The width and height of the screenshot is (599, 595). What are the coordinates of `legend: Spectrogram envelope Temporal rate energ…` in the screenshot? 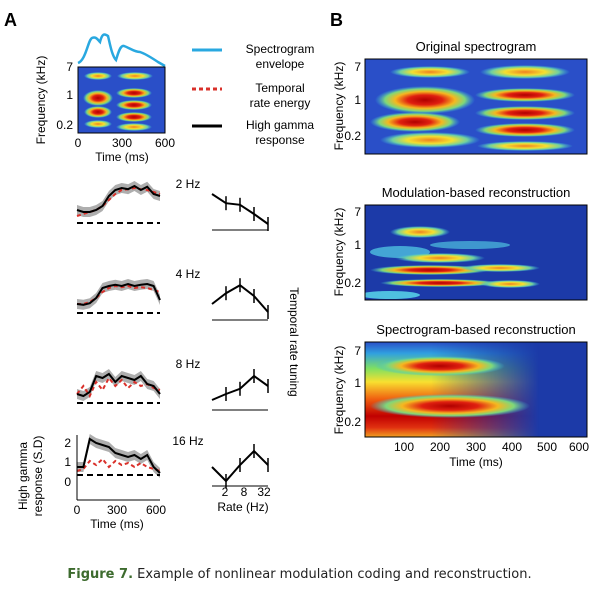 It's located at (253, 94).